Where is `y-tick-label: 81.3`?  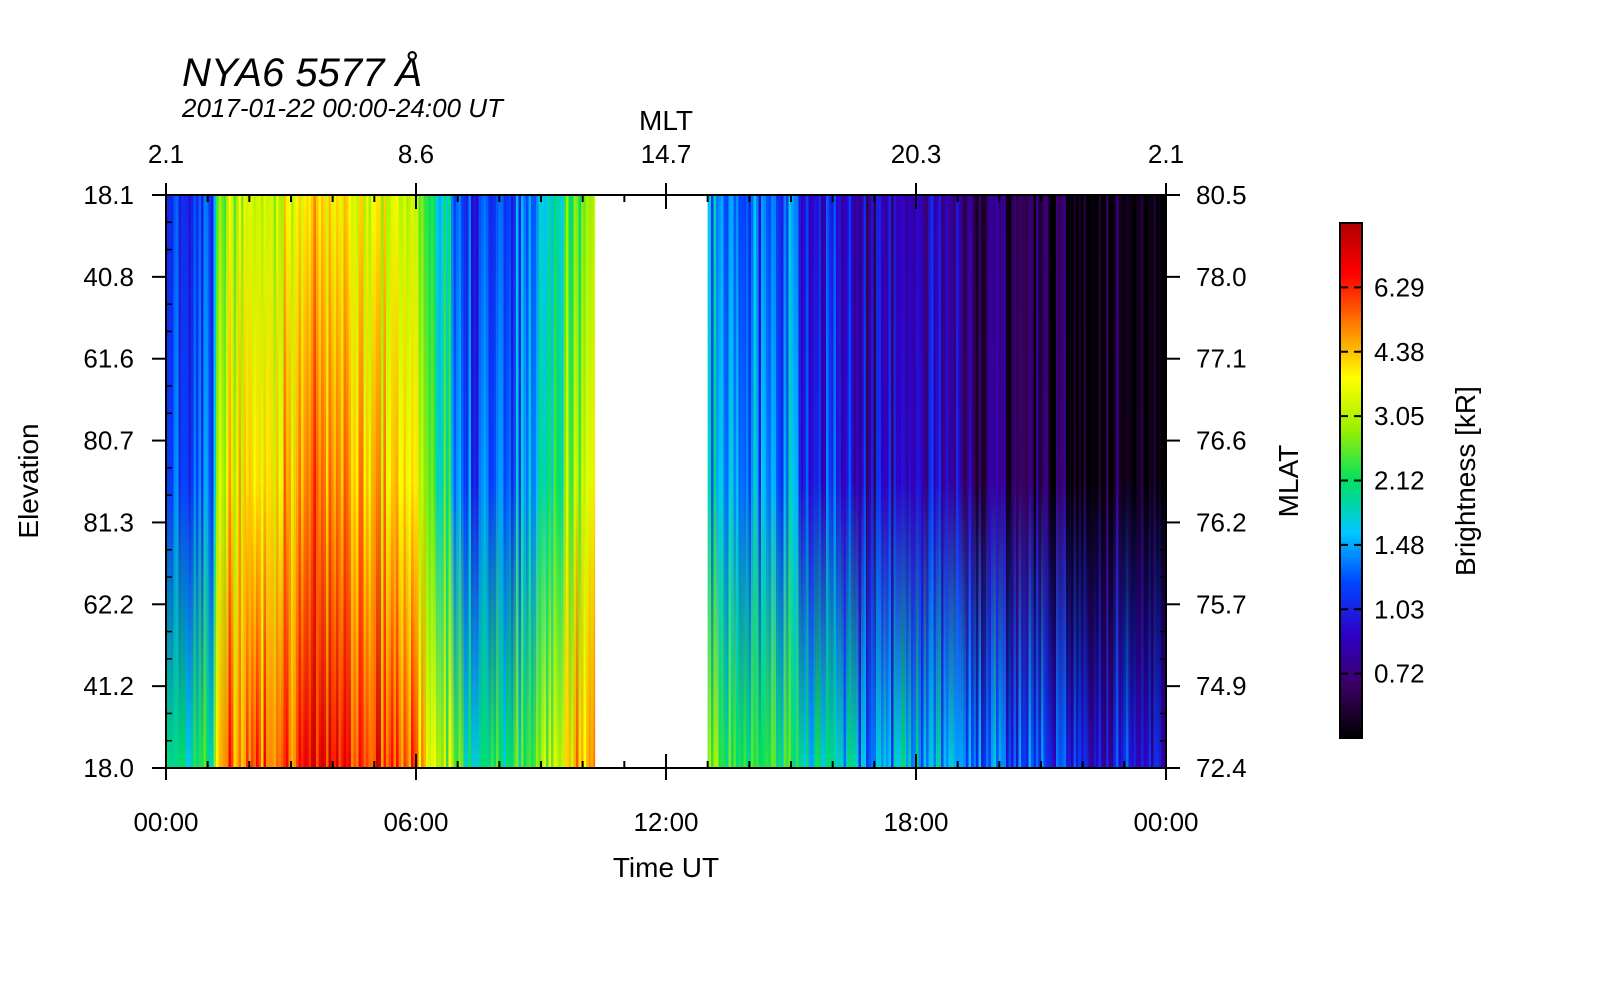 y-tick-label: 81.3 is located at coordinates (108, 522).